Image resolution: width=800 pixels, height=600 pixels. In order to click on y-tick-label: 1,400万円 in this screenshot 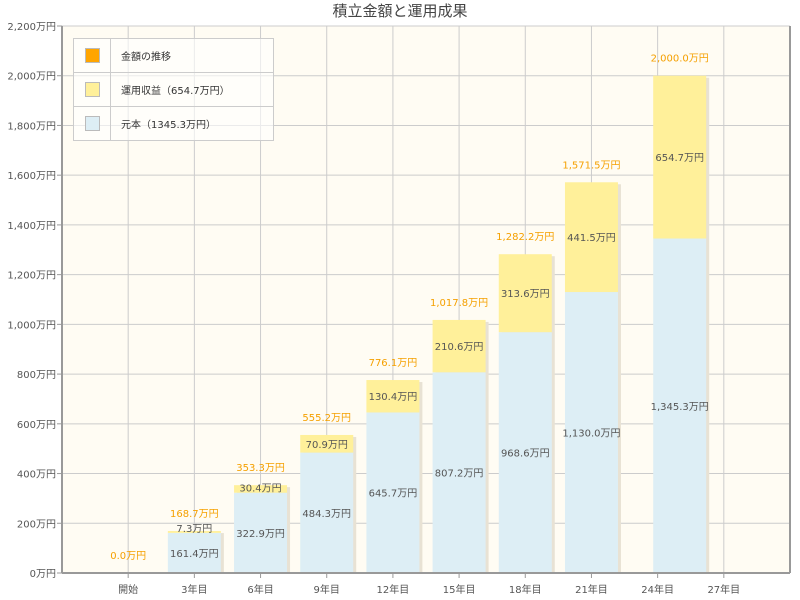, I will do `click(31, 226)`.